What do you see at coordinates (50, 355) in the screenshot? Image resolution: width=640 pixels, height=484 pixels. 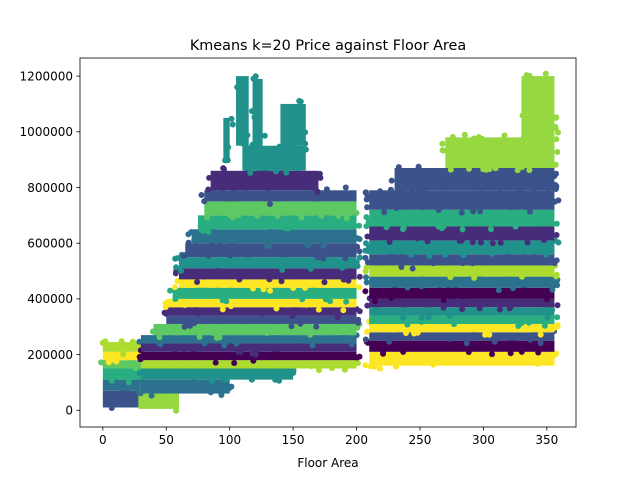 I see `y-tick-label: 200000` at bounding box center [50, 355].